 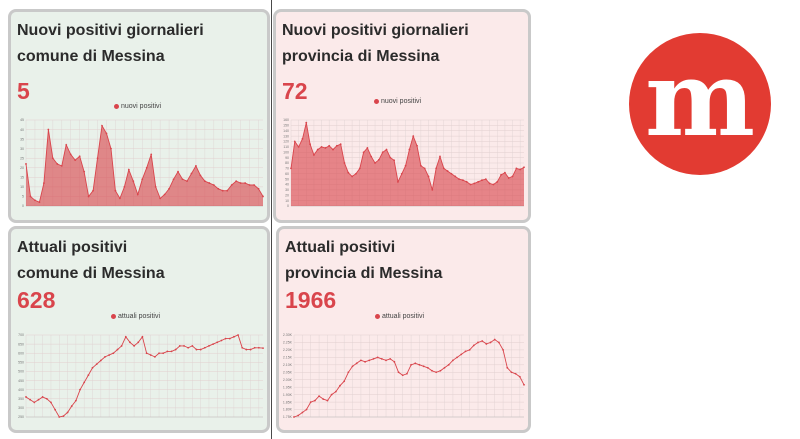 I want to click on y-tick-label: 120, so click(x=286, y=142).